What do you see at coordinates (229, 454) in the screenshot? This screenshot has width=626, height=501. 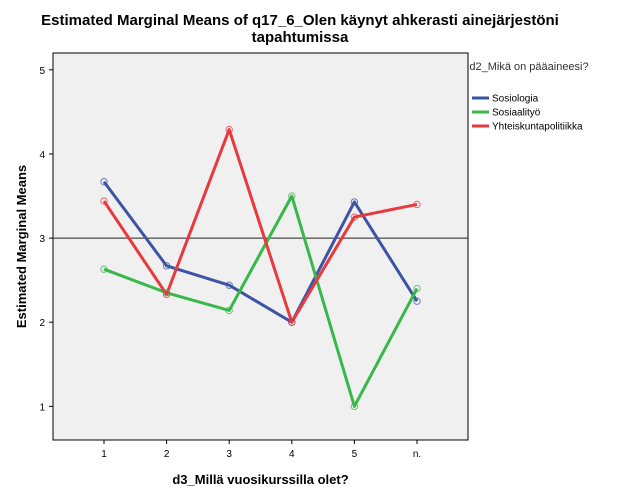 I see `x-tick-label: 3` at bounding box center [229, 454].